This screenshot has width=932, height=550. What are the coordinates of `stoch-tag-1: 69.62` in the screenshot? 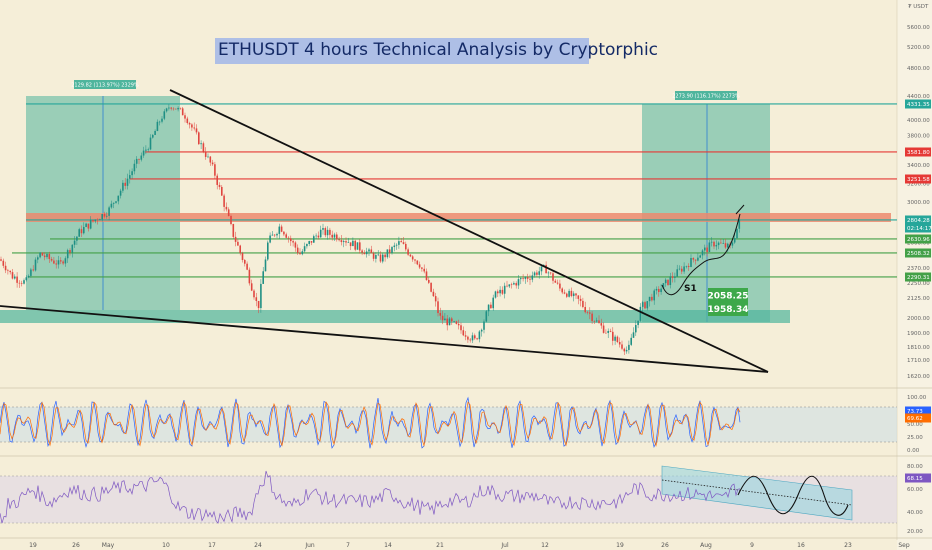 It's located at (915, 419).